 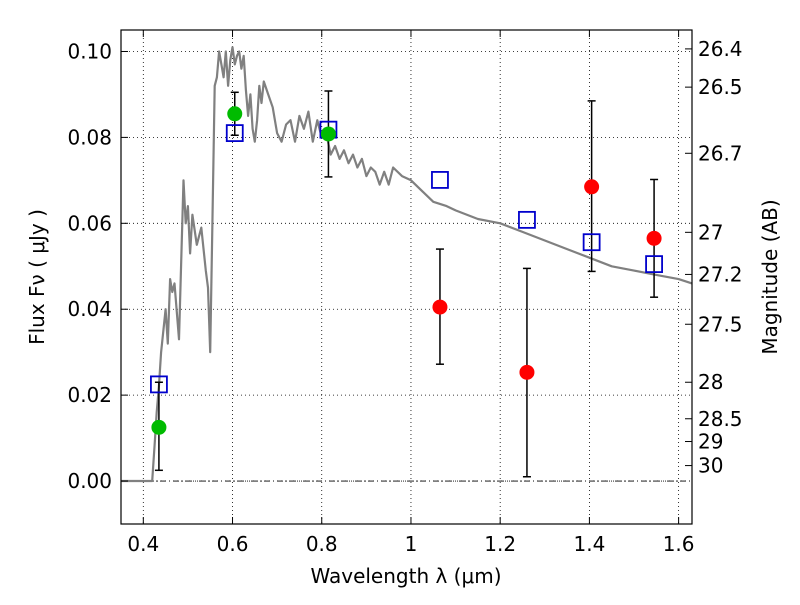 I want to click on right-axis-title: Magnitude (AB), so click(x=770, y=276).